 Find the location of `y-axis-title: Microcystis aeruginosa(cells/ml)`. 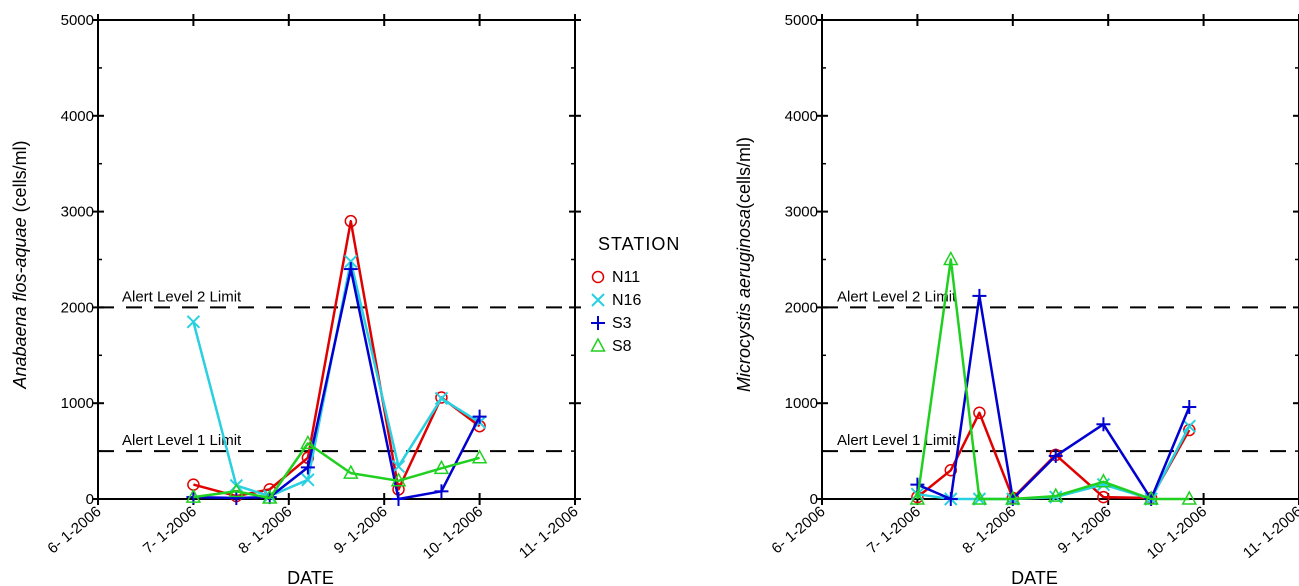

y-axis-title: Microcystis aeruginosa(cells/ml) is located at coordinates (744, 264).